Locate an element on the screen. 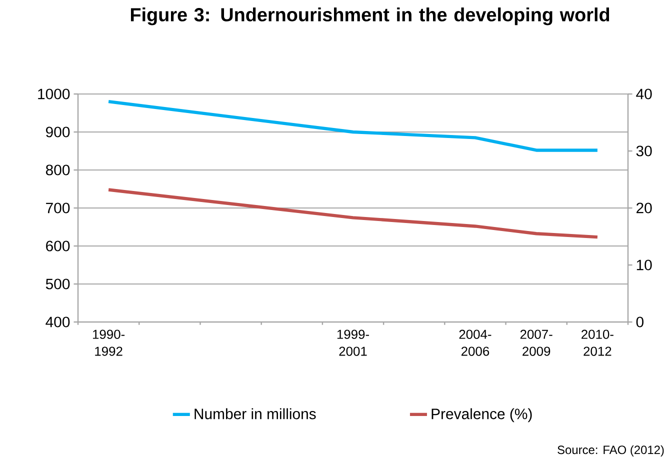 Image resolution: width=672 pixels, height=462 pixels. y2-tick-label: 10 is located at coordinates (644, 265).